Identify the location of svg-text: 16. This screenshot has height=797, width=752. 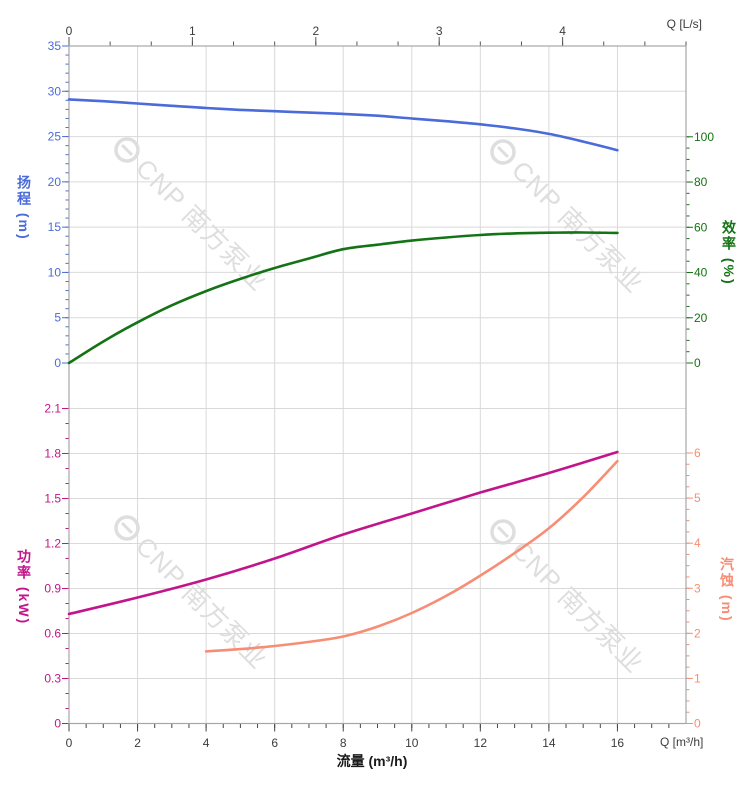
(618, 743).